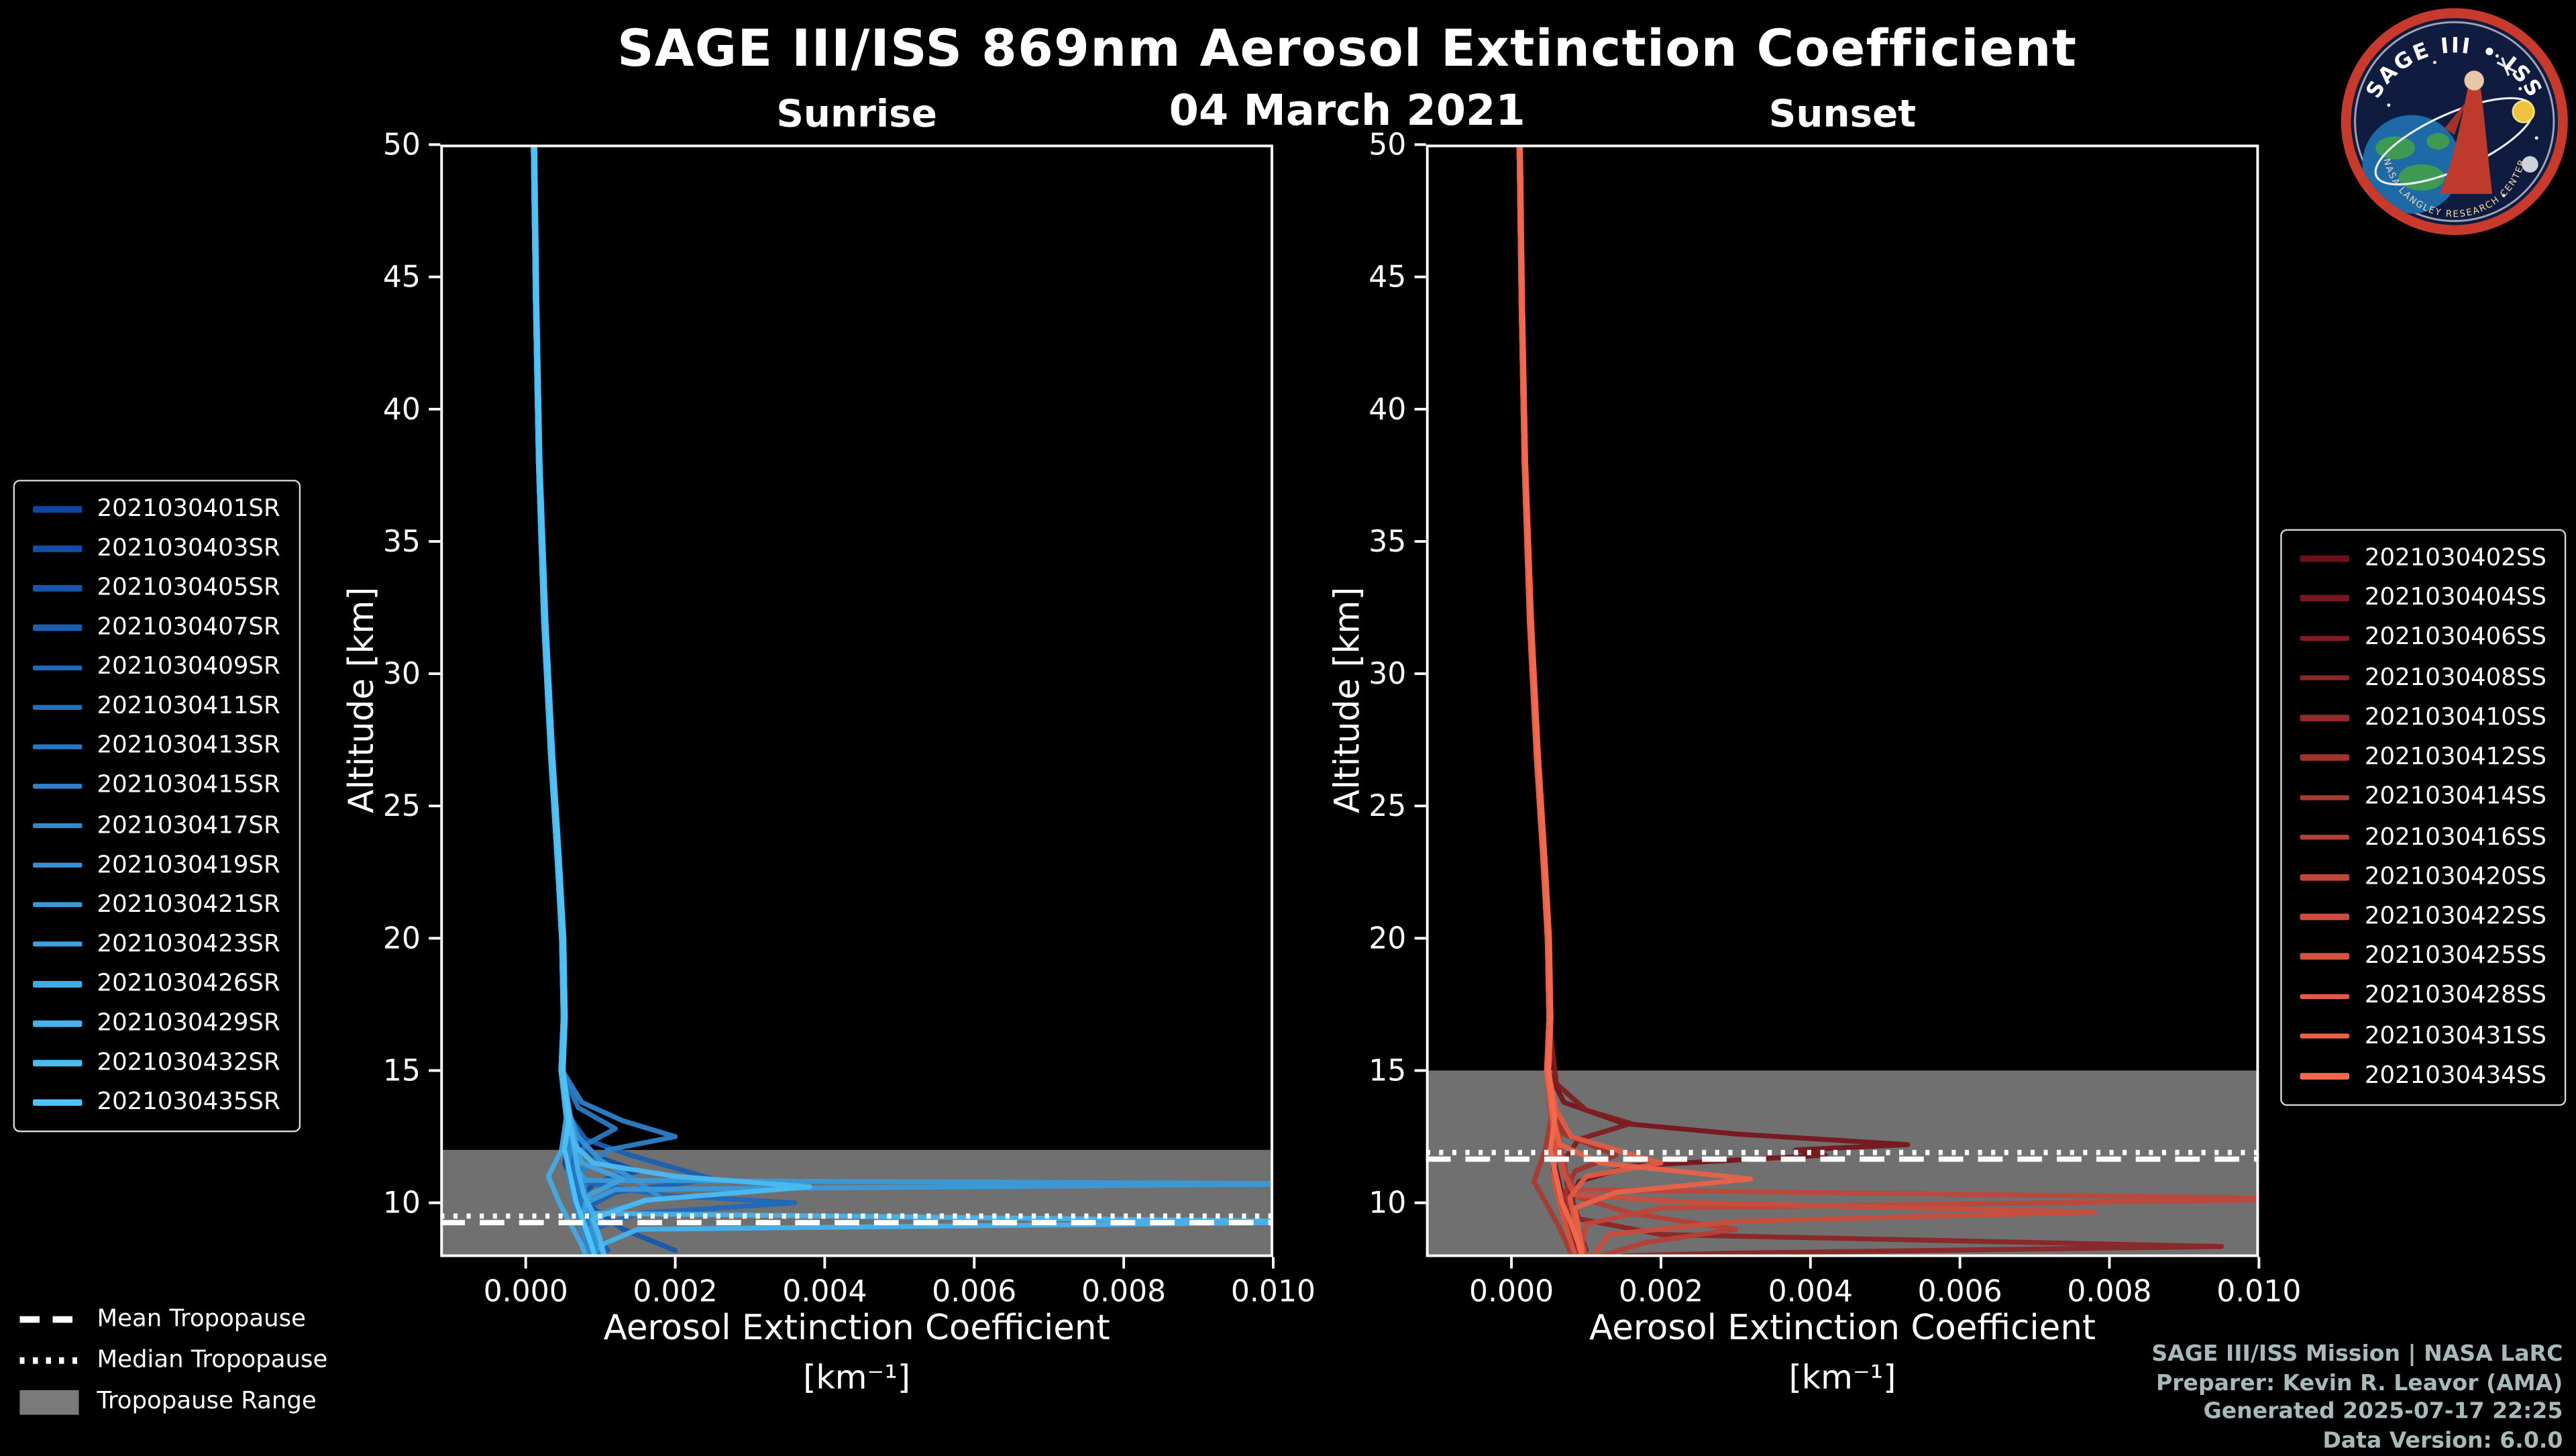  Describe the element at coordinates (212, 1361) in the screenshot. I see `median-tropopause-label: Median Tropopause` at that location.